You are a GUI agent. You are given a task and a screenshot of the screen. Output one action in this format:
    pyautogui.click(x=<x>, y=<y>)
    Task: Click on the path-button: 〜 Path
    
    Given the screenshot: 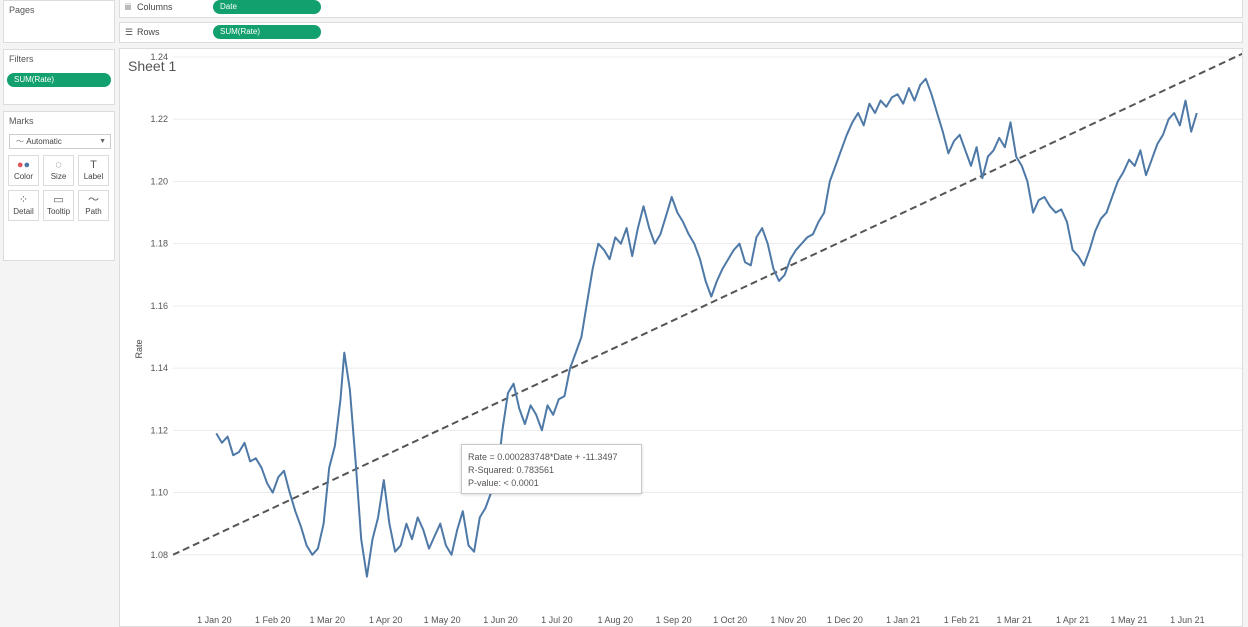 What is the action you would take?
    pyautogui.click(x=93, y=205)
    